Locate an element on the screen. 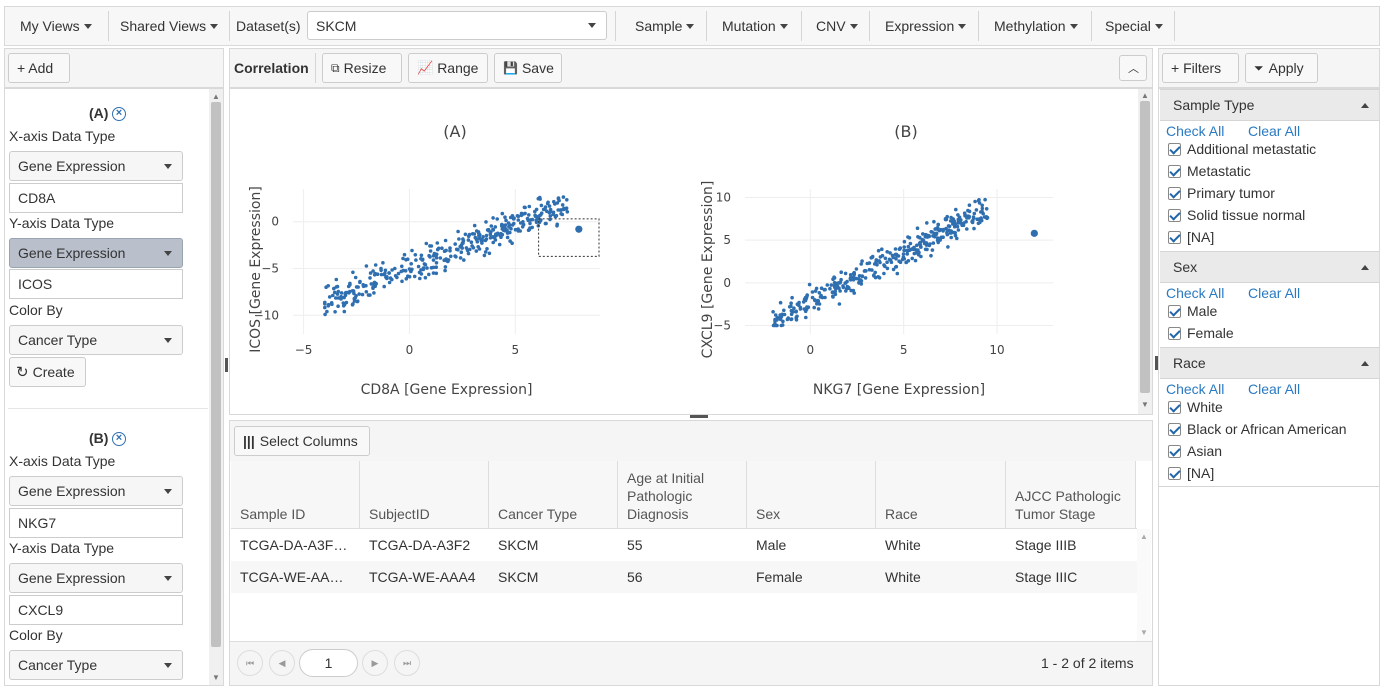  filter-option: Metastatic is located at coordinates (1209, 171).